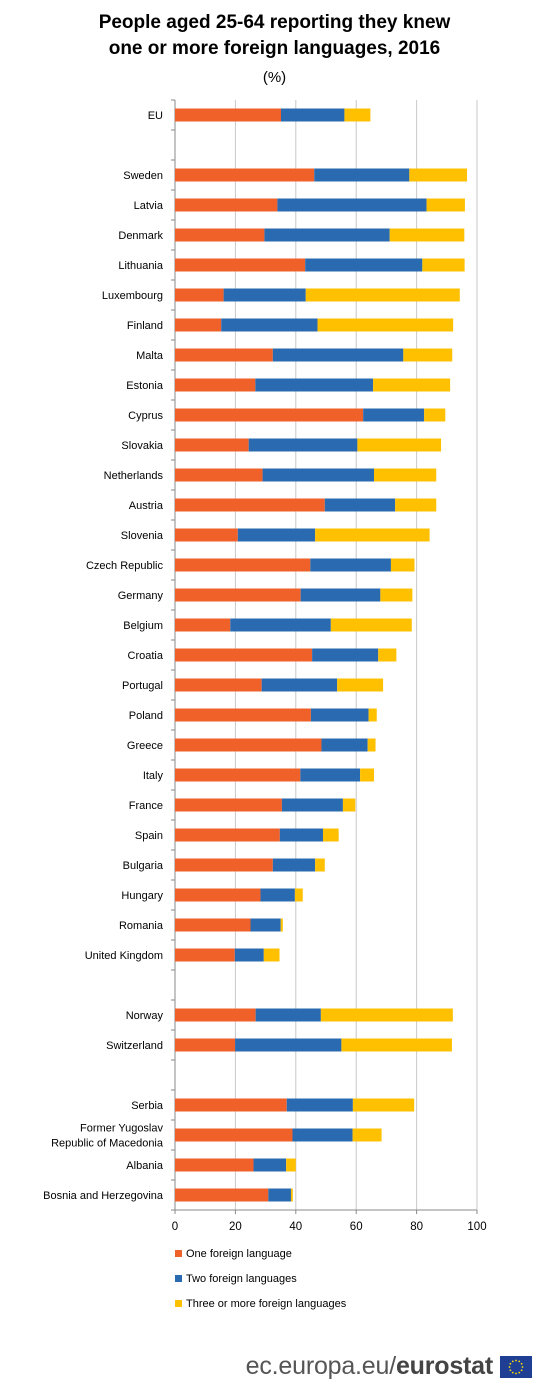 The height and width of the screenshot is (1393, 549). What do you see at coordinates (226, 205) in the screenshot?
I see `bar-1-latvia` at bounding box center [226, 205].